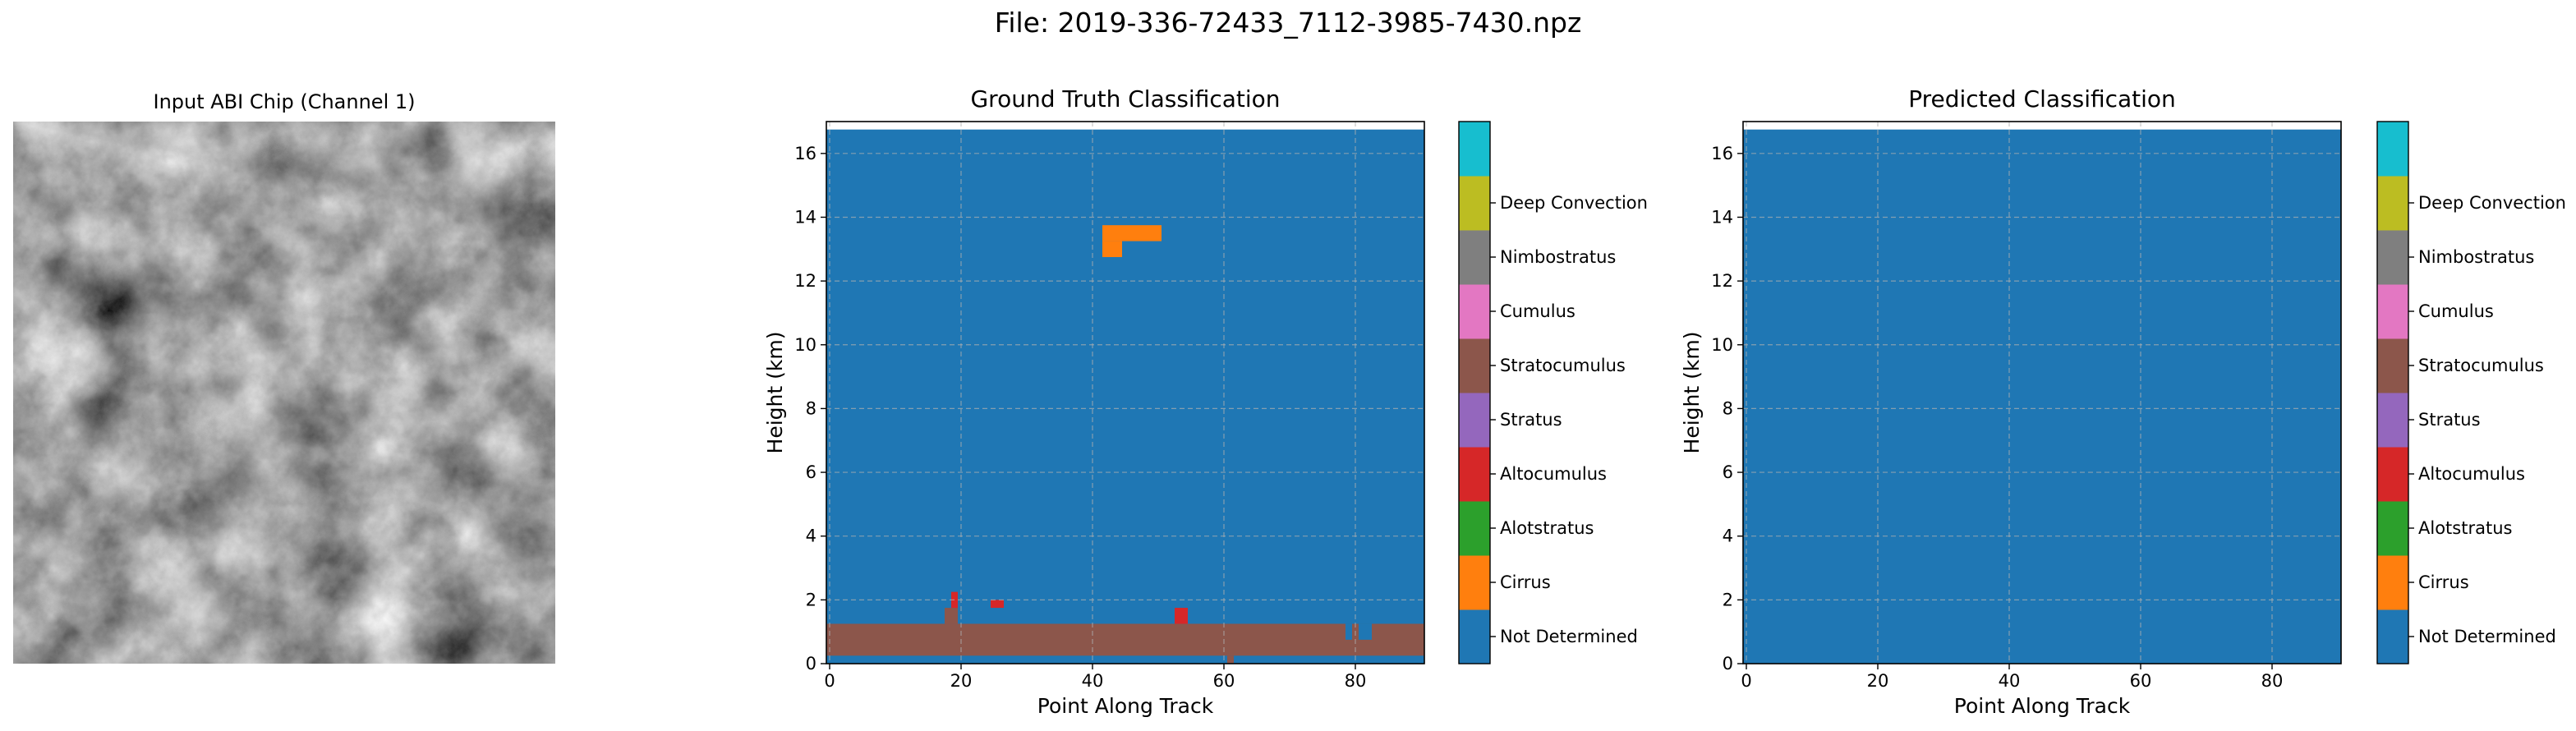 Image resolution: width=2576 pixels, height=731 pixels. Describe the element at coordinates (811, 472) in the screenshot. I see `chart-0-y-tick-label: 6` at that location.